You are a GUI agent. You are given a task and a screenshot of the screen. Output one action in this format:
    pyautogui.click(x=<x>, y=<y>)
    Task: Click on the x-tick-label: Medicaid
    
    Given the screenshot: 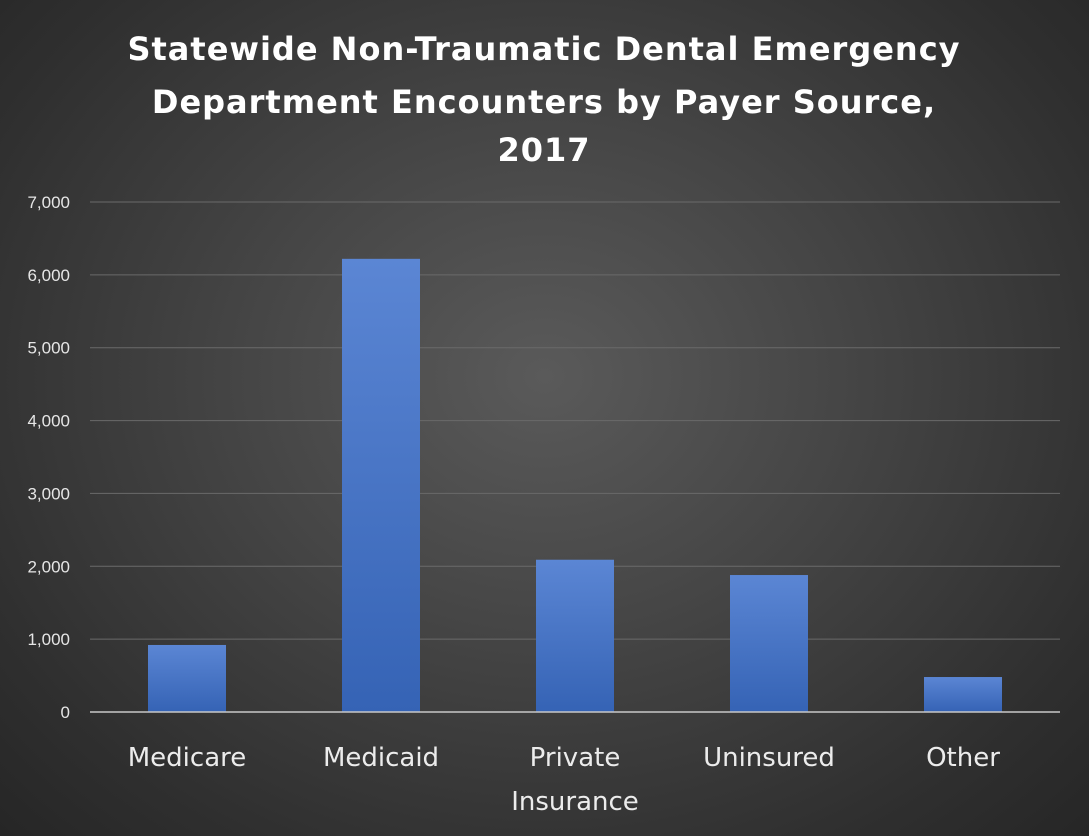 What is the action you would take?
    pyautogui.click(x=381, y=758)
    